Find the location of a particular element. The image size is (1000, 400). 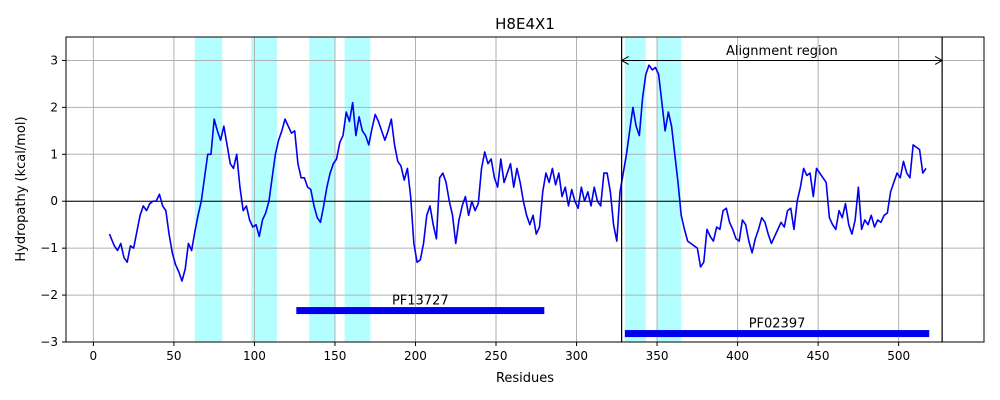

y-tick-label-2: −1 is located at coordinates (49, 248).